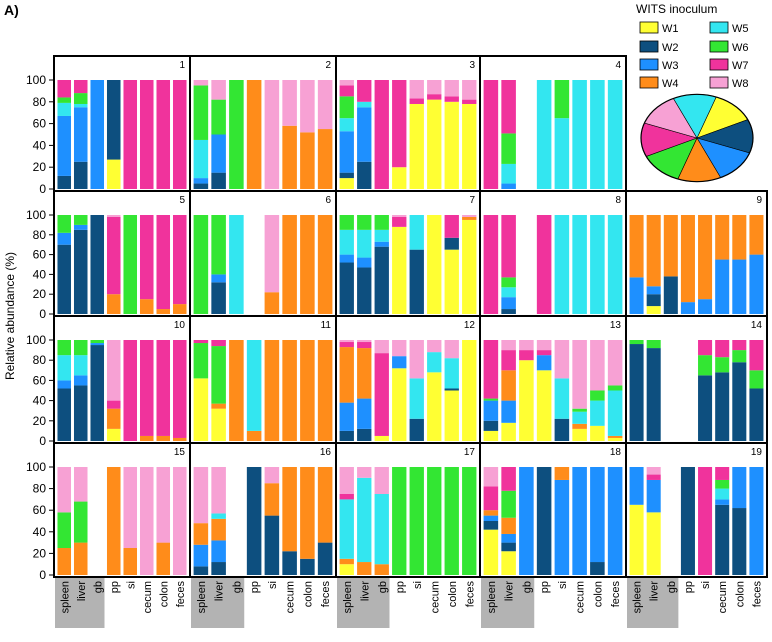 This screenshot has width=772, height=642. What do you see at coordinates (182, 200) in the screenshot?
I see `panel-number: 5` at bounding box center [182, 200].